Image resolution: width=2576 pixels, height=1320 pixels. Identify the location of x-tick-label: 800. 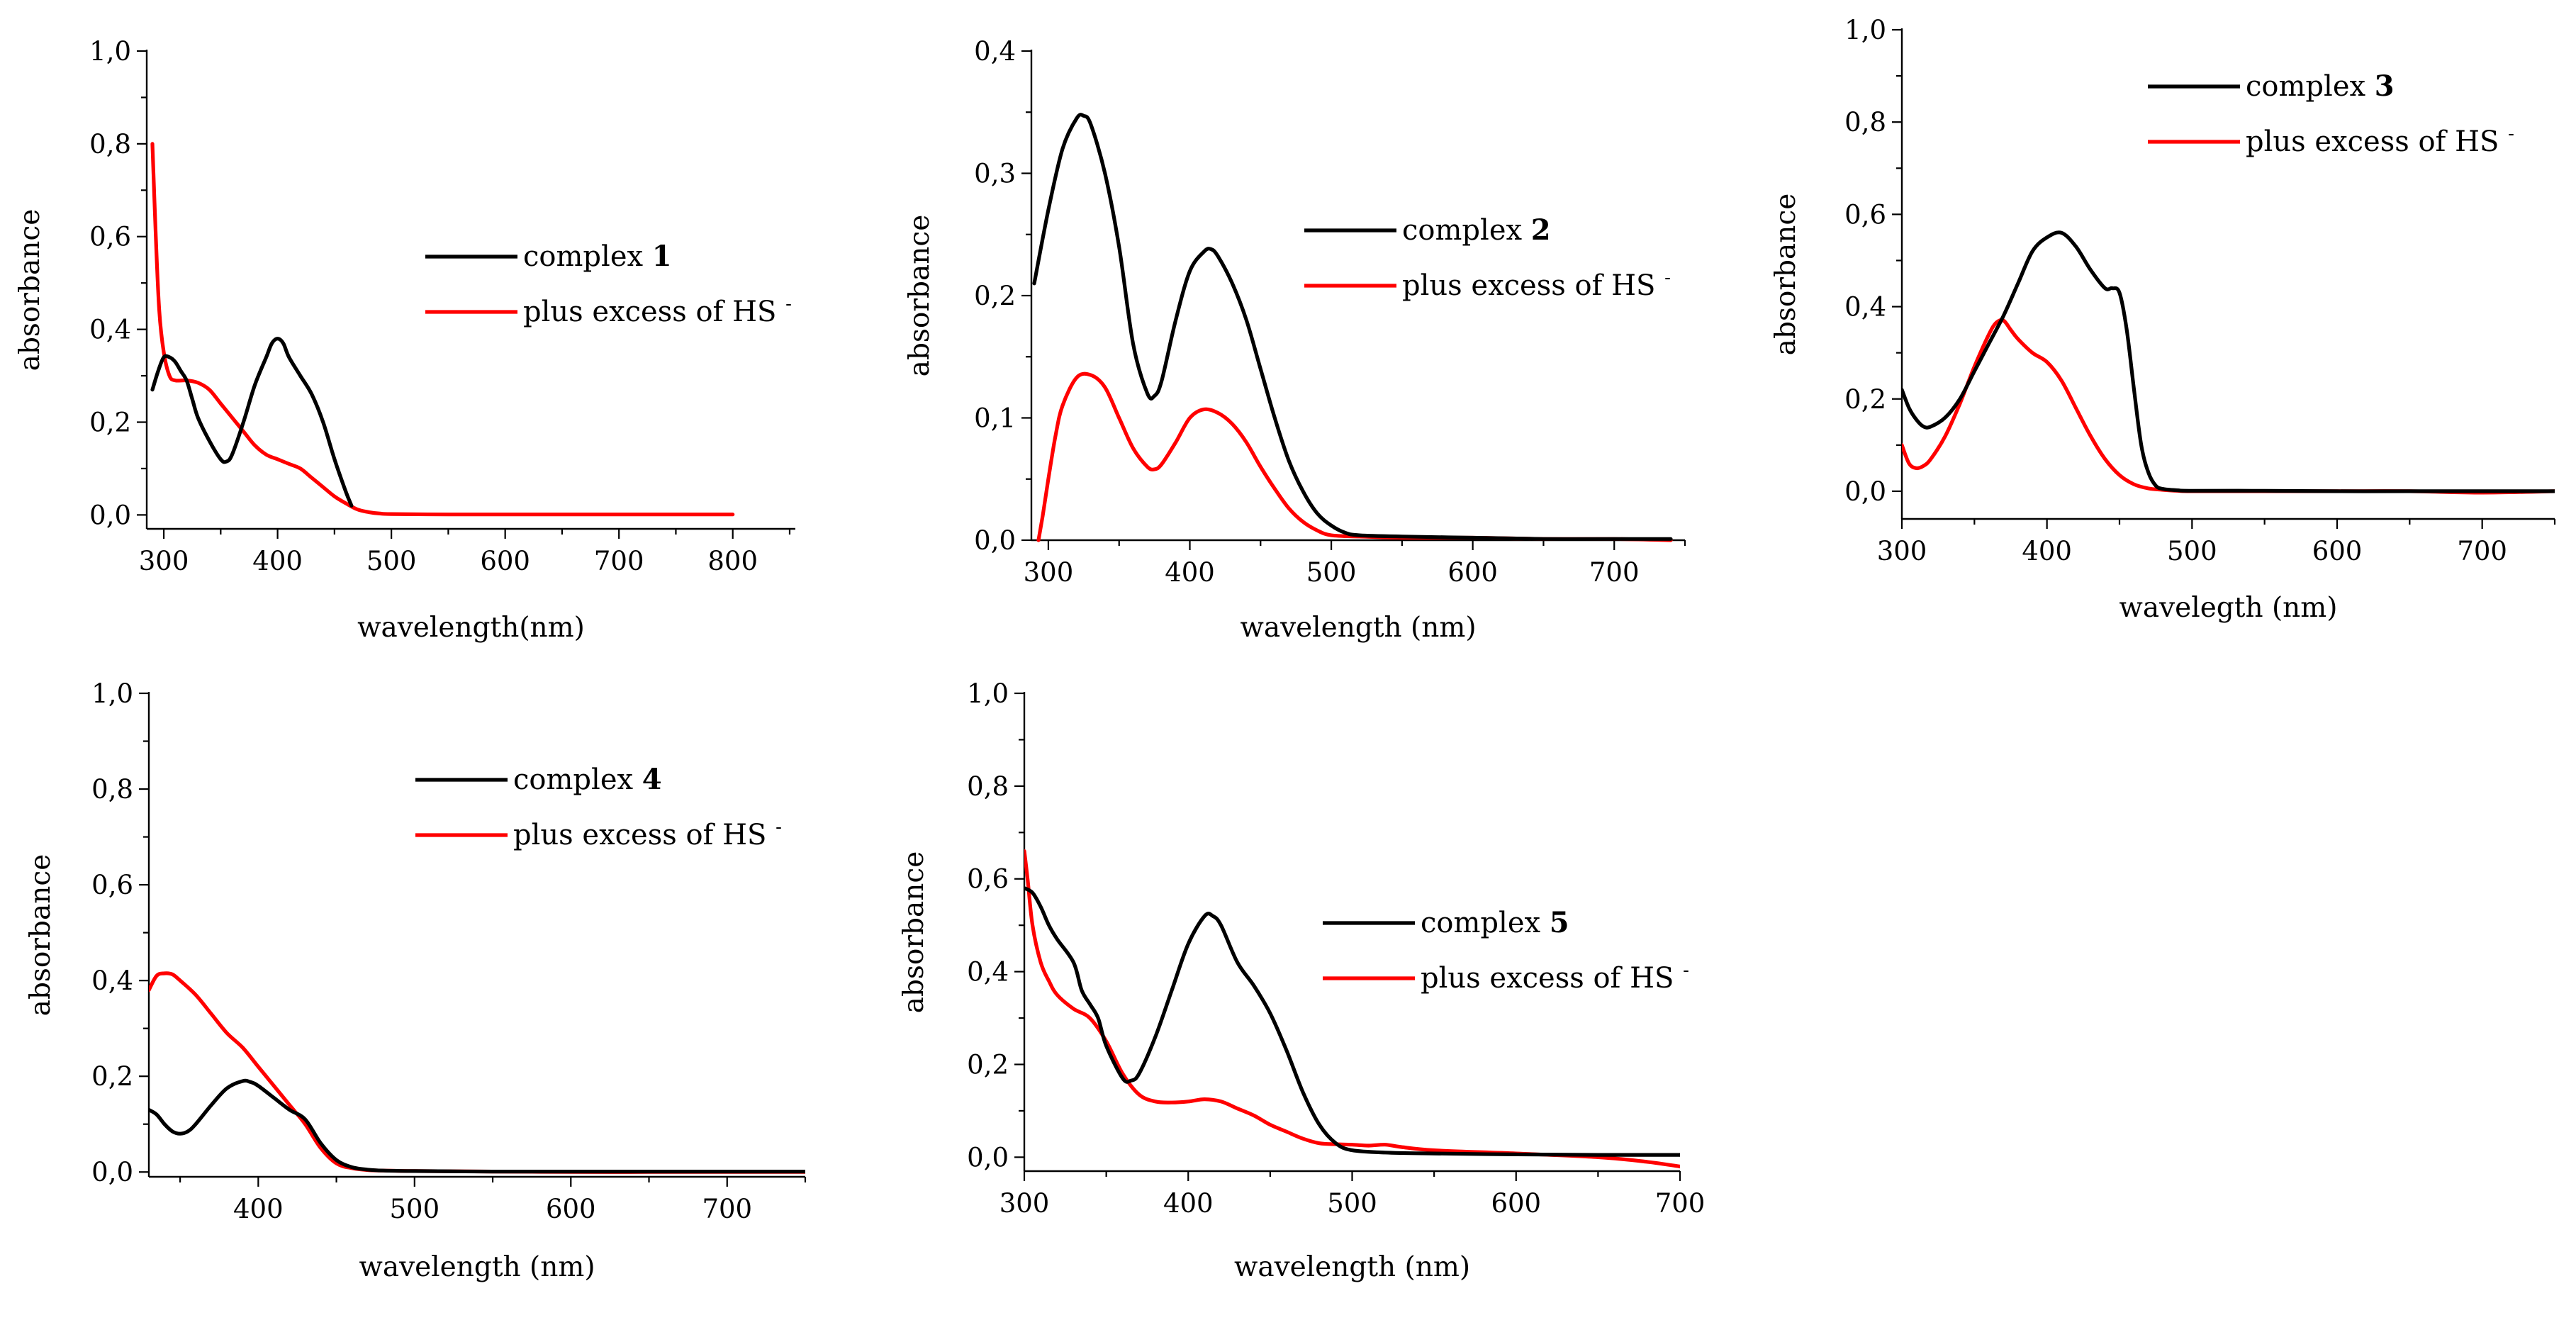
(733, 561).